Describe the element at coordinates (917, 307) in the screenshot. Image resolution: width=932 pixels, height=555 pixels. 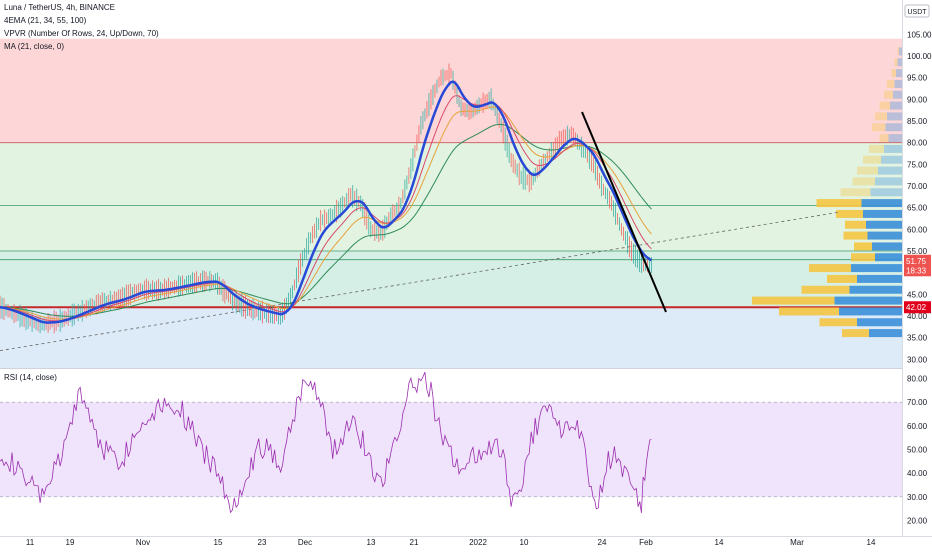
I see `support-price-label-bg` at that location.